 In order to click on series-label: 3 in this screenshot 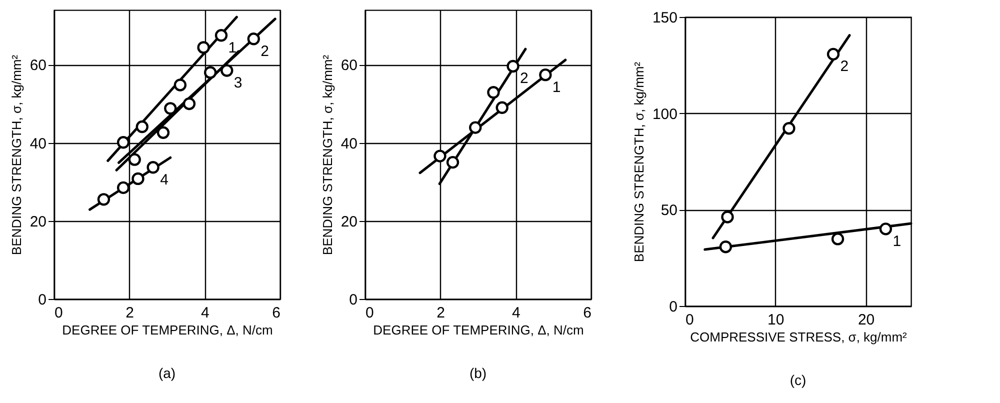, I will do `click(238, 83)`.